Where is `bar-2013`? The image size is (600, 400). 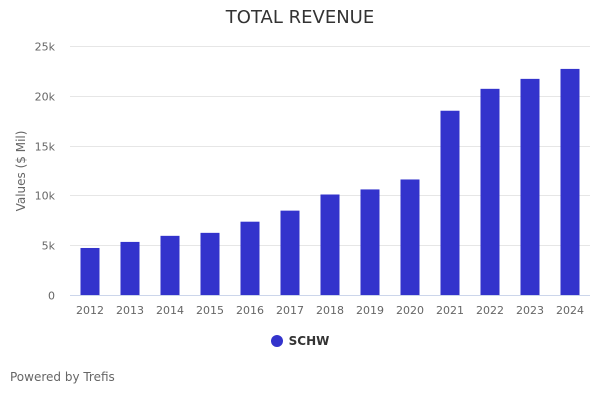
bar-2013 is located at coordinates (130, 268).